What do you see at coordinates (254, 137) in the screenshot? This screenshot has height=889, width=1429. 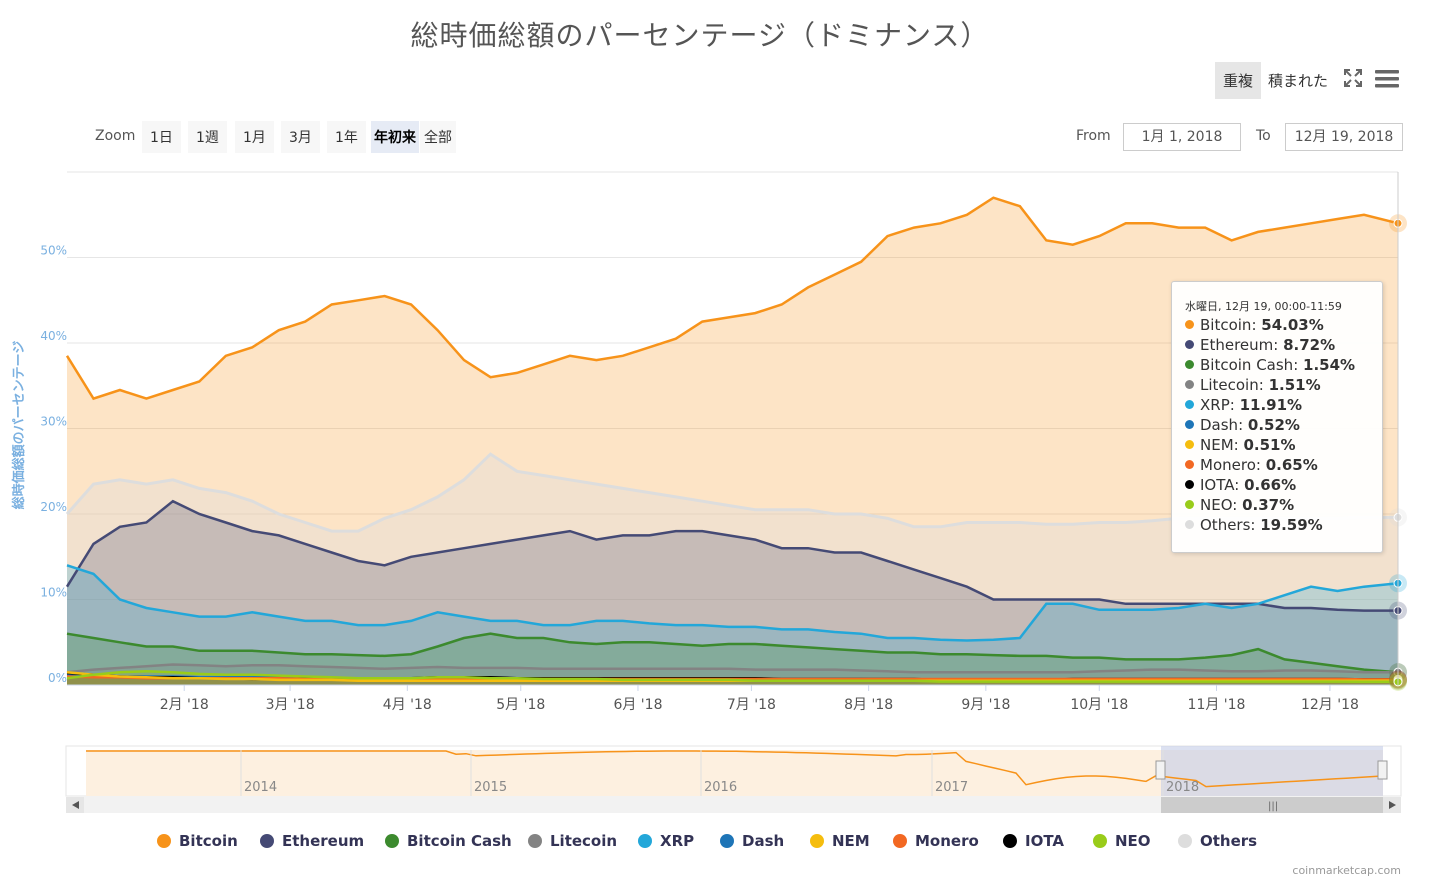 I see `zoom-1m-button: 1月` at bounding box center [254, 137].